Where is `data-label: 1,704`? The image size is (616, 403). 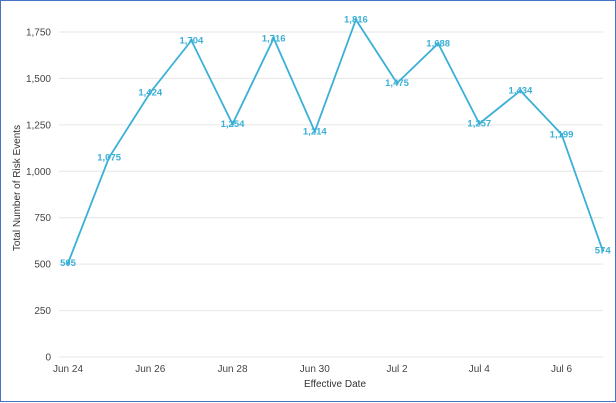
data-label: 1,704 is located at coordinates (192, 41).